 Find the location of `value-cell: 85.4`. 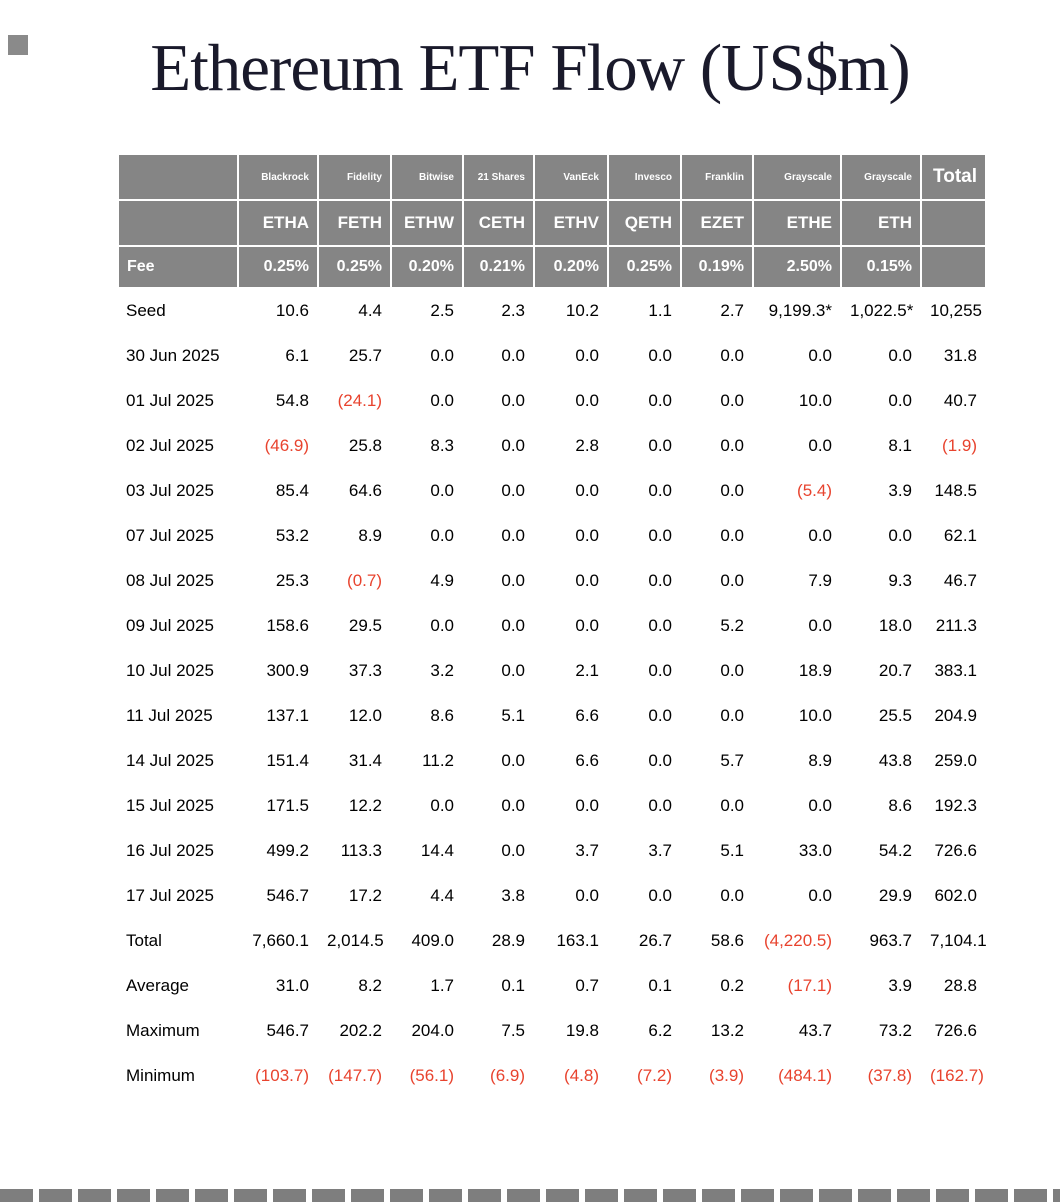

value-cell: 85.4 is located at coordinates (278, 490).